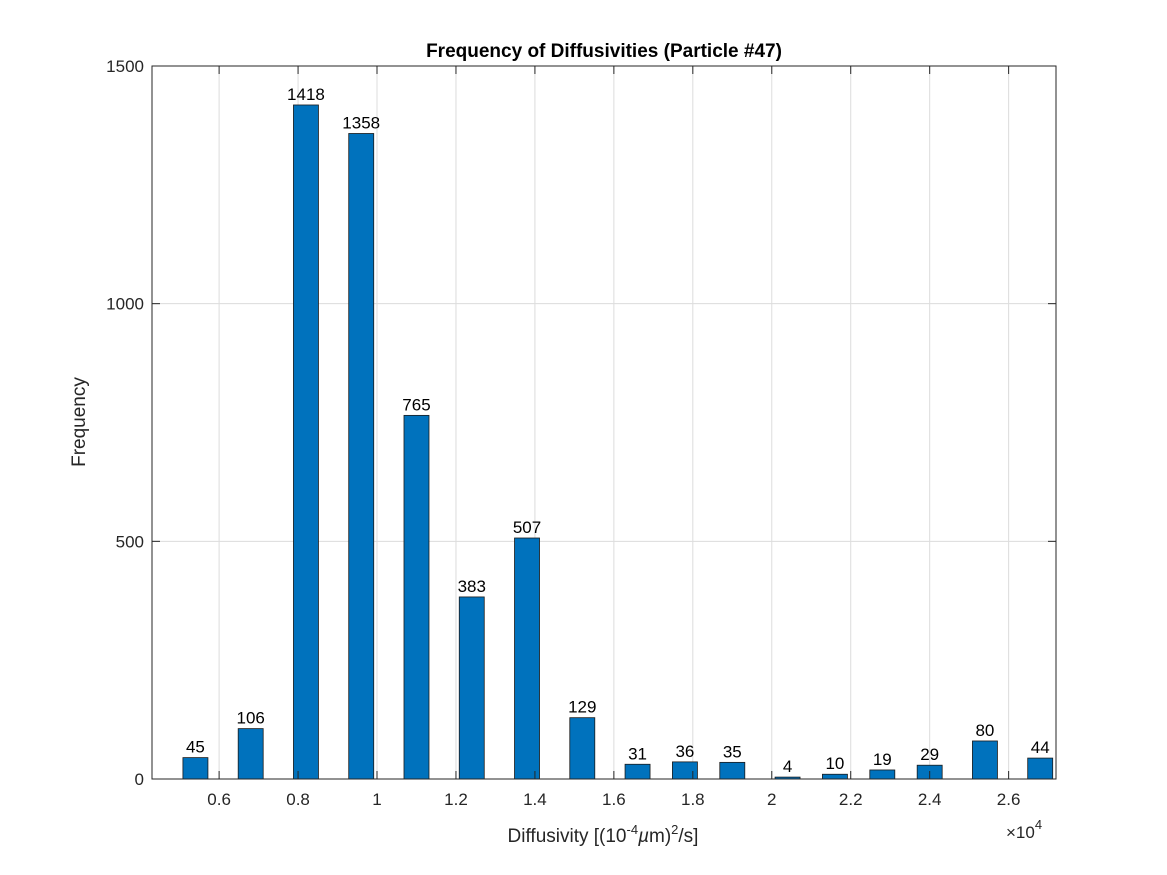  I want to click on y-axis-label: Frequency, so click(79, 422).